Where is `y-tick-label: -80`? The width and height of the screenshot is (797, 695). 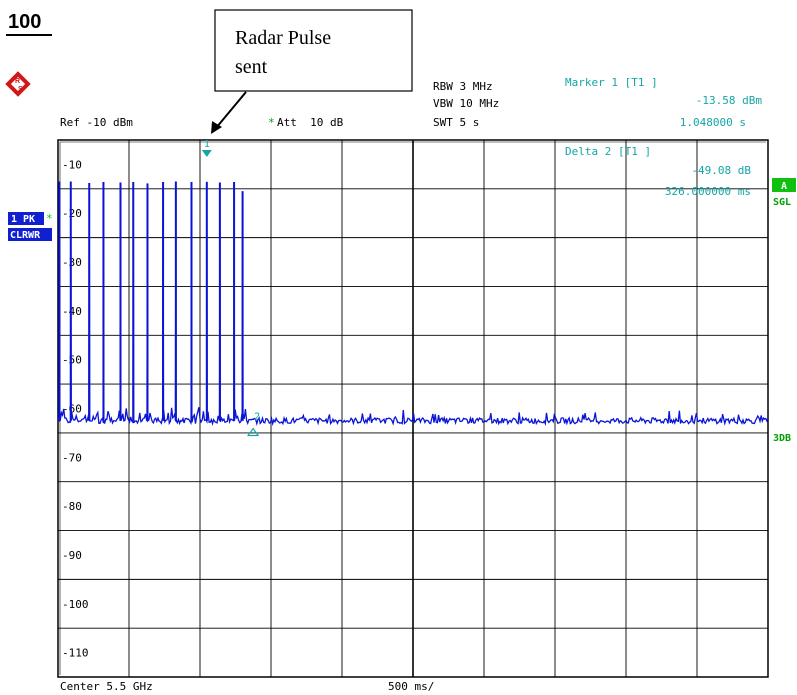
y-tick-label: -80 is located at coordinates (72, 506).